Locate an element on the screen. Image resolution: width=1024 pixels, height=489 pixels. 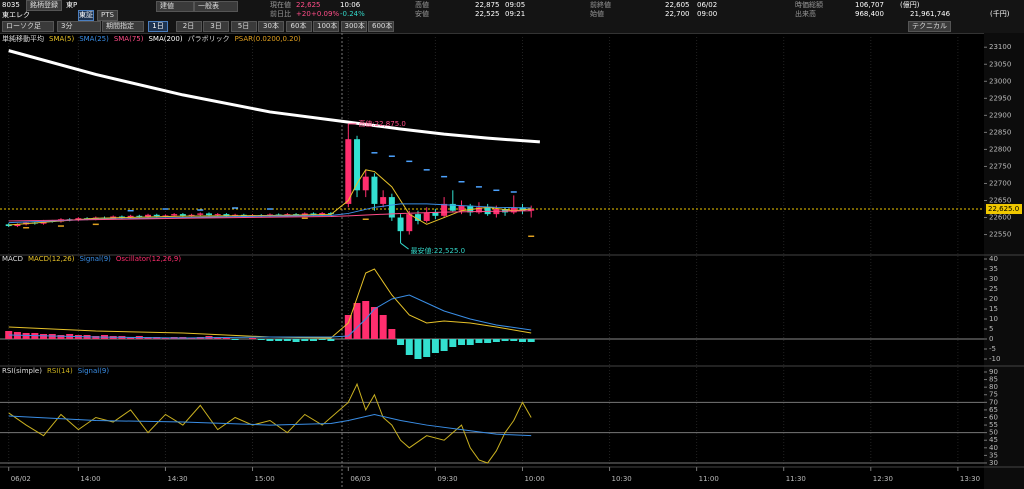
chart-kind-select: ローソク足 is located at coordinates (28, 26).